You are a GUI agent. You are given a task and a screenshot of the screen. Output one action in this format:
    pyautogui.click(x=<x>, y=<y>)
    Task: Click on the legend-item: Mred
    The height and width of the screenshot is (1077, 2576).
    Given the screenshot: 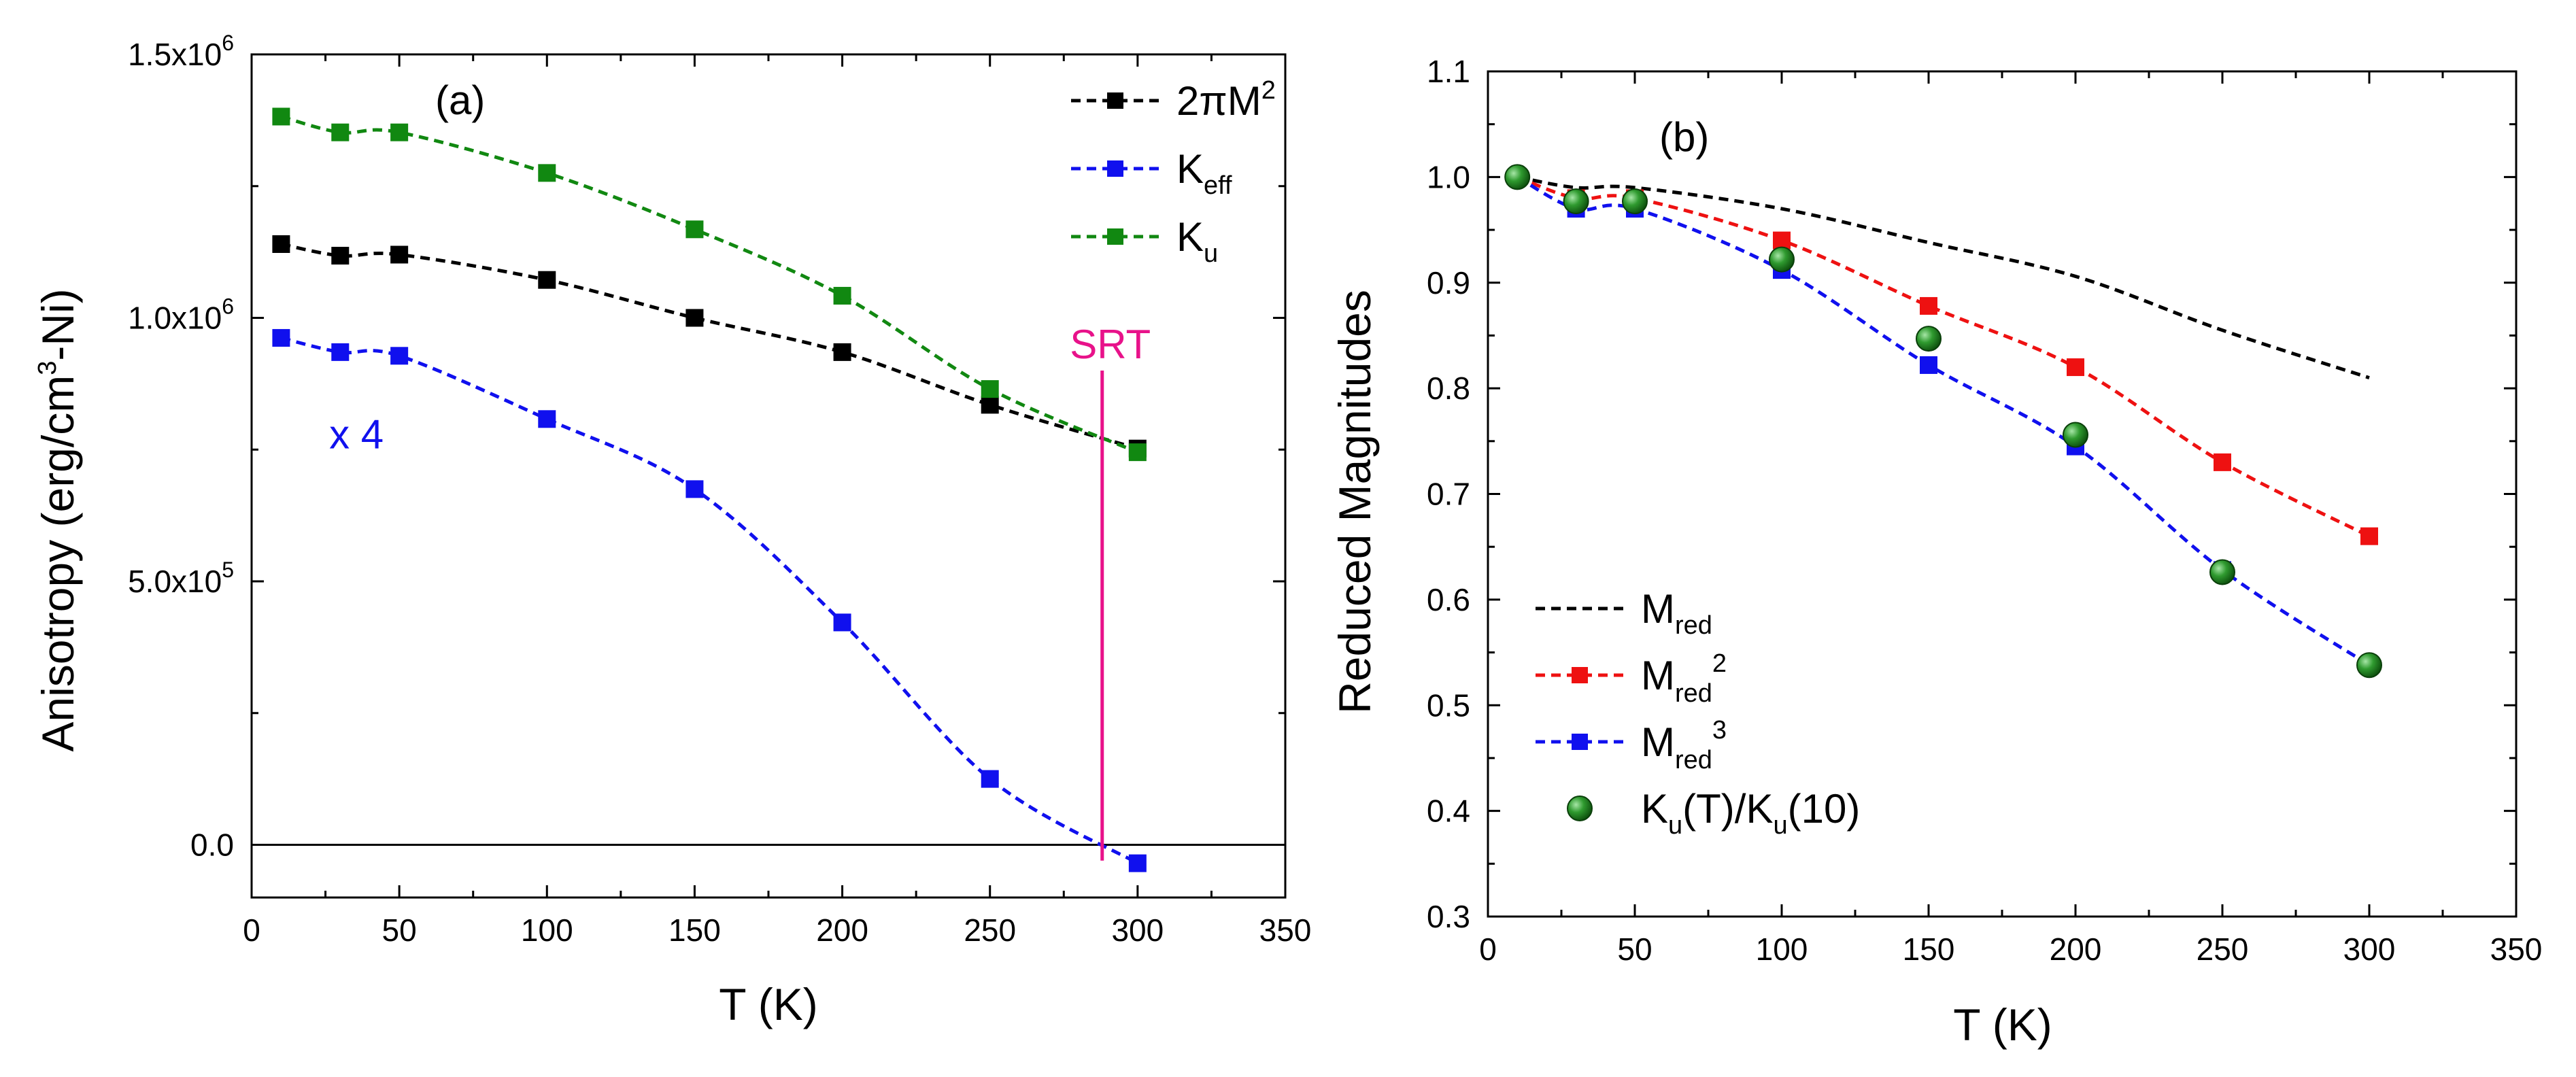 What is the action you would take?
    pyautogui.click(x=1624, y=613)
    